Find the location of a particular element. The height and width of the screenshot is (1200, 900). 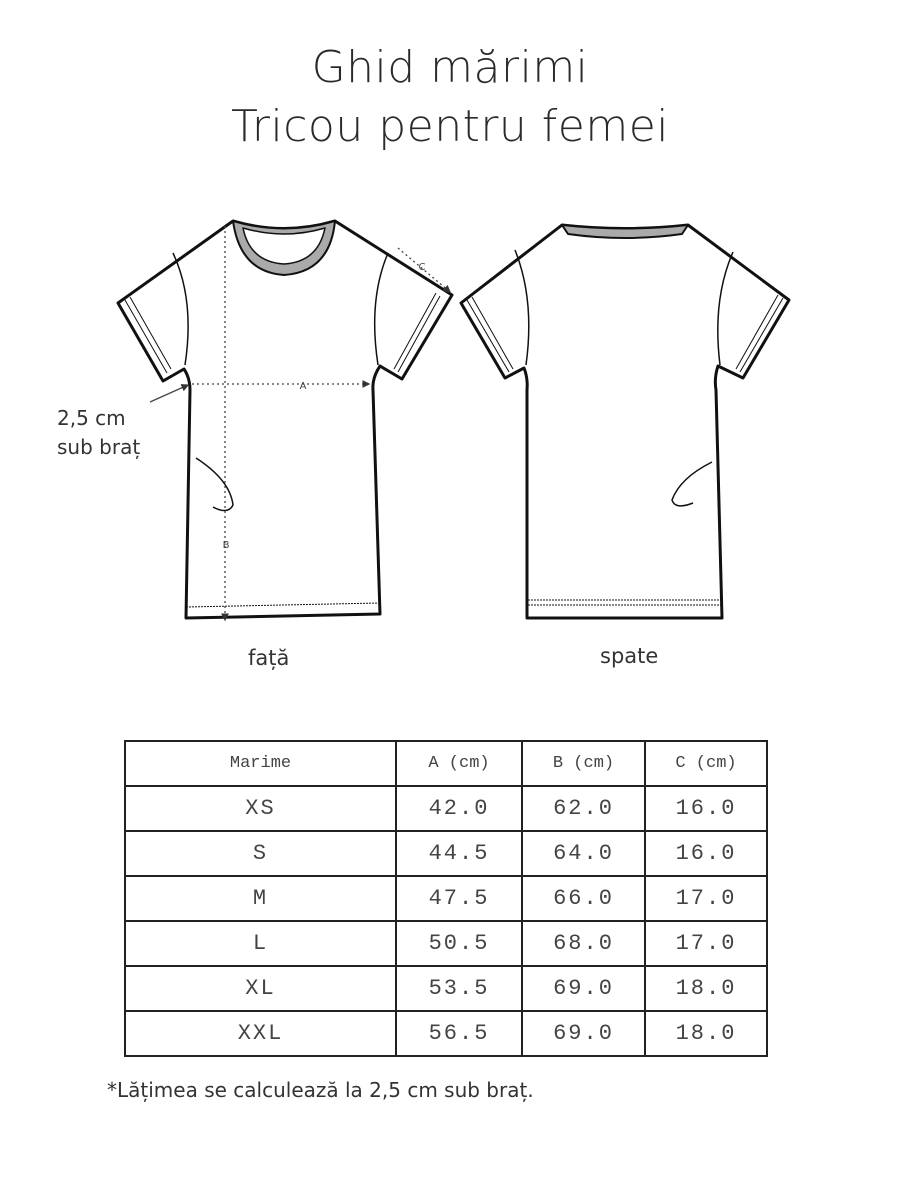

size-cell: XS is located at coordinates (260, 808).